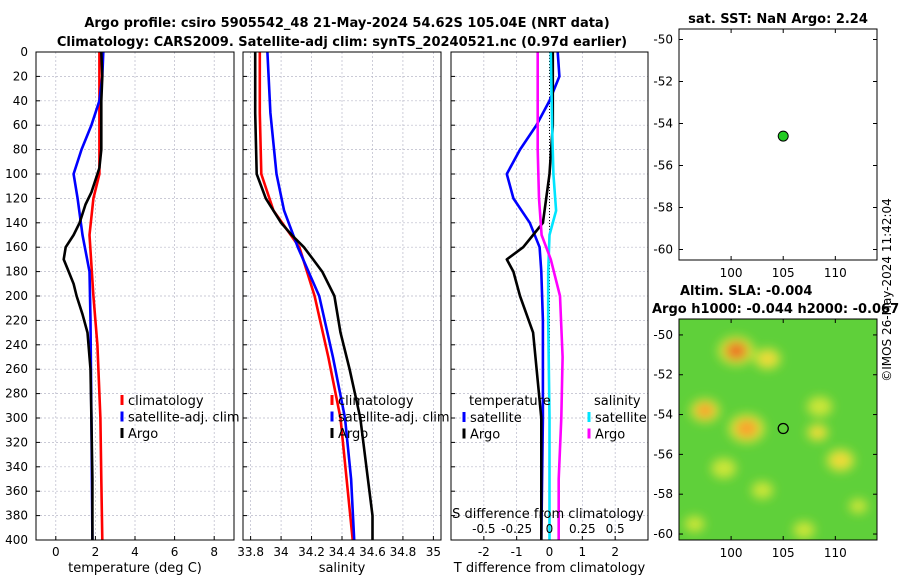  Describe the element at coordinates (887, 290) in the screenshot. I see `watermark: ©IMOS 26-May-2024 11:42:04` at that location.